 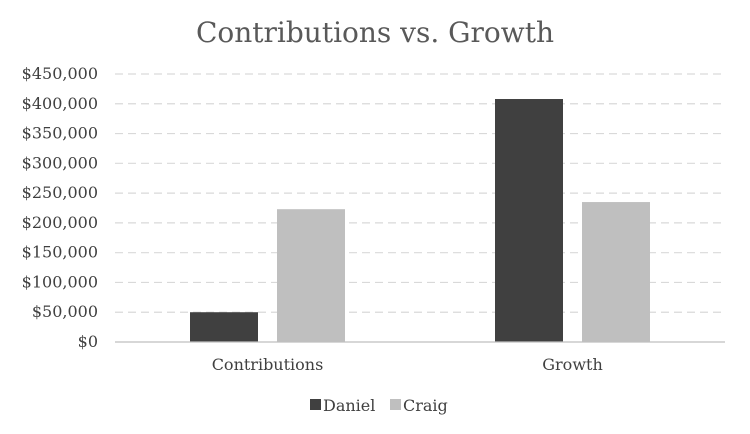 What do you see at coordinates (349, 405) in the screenshot?
I see `legend-label-daniel: Daniel` at bounding box center [349, 405].